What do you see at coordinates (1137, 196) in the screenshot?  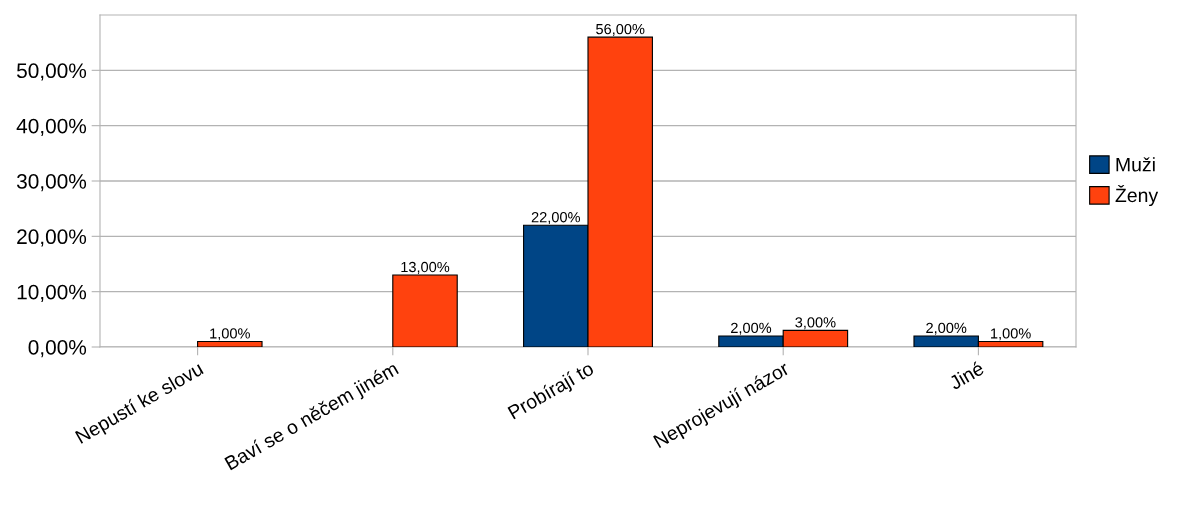 I see `legend-label: Ženy` at bounding box center [1137, 196].